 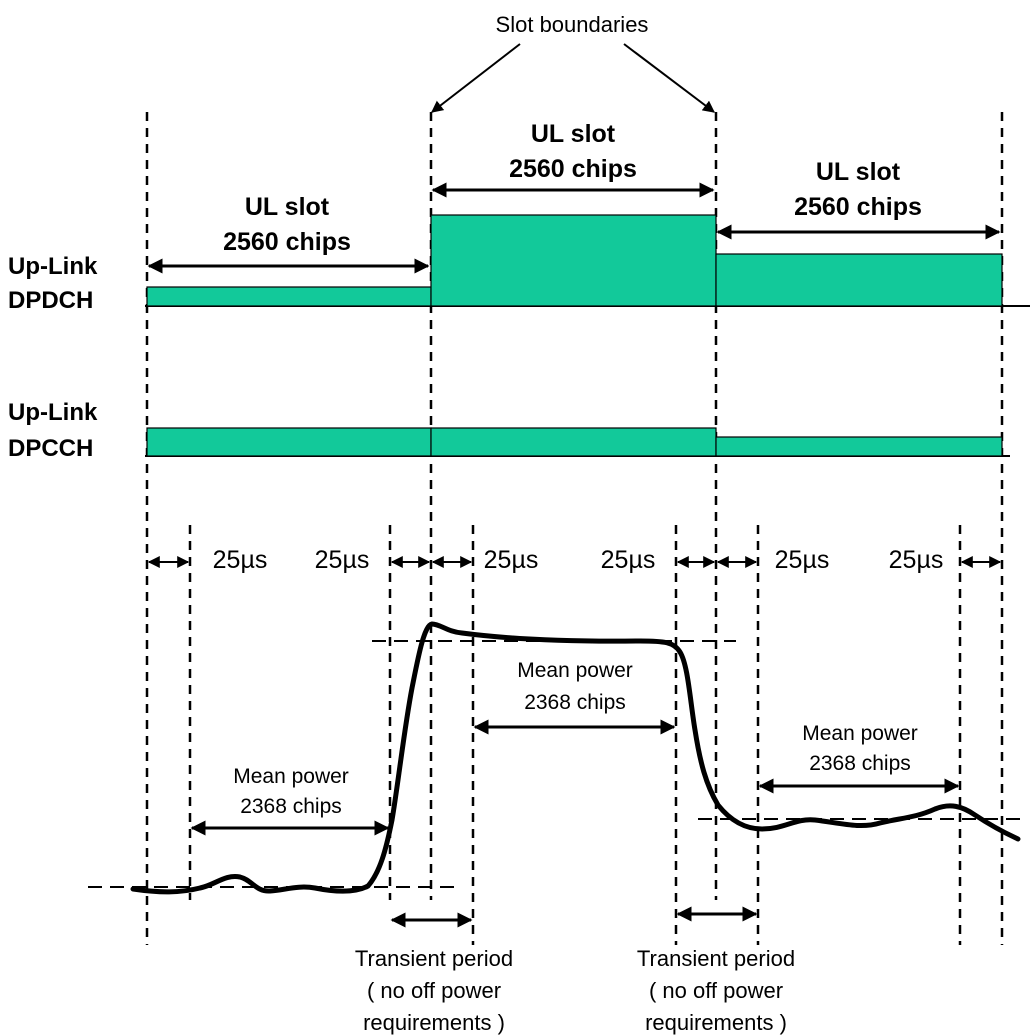 What do you see at coordinates (50, 448) in the screenshot?
I see `dpcch-label-line2: DPCCH` at bounding box center [50, 448].